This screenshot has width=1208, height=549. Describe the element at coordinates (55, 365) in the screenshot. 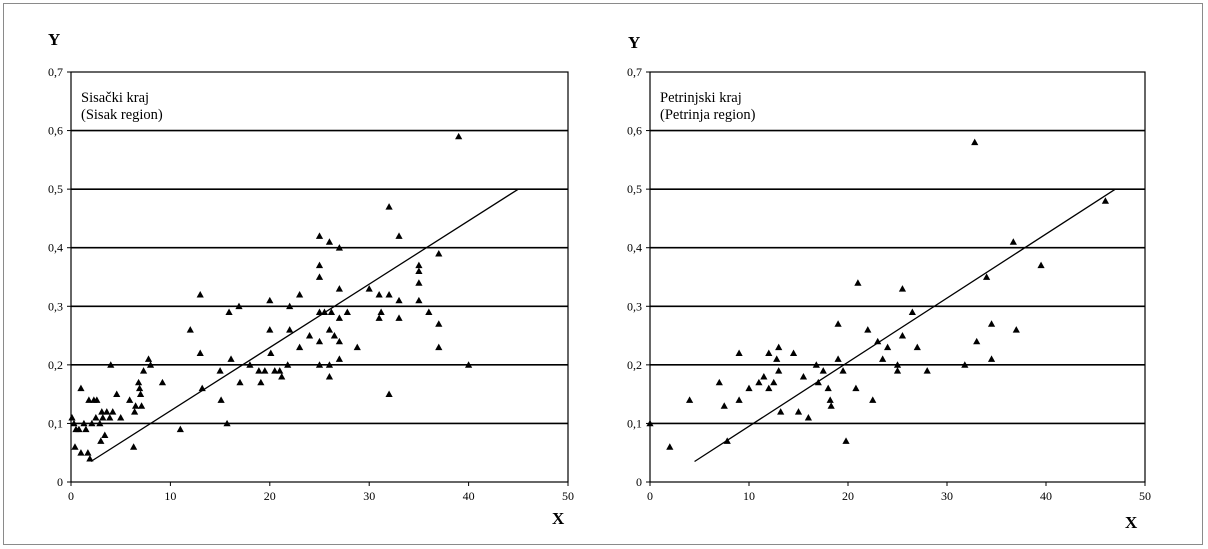

I see `sisak-y-tick-label: 0,2` at that location.